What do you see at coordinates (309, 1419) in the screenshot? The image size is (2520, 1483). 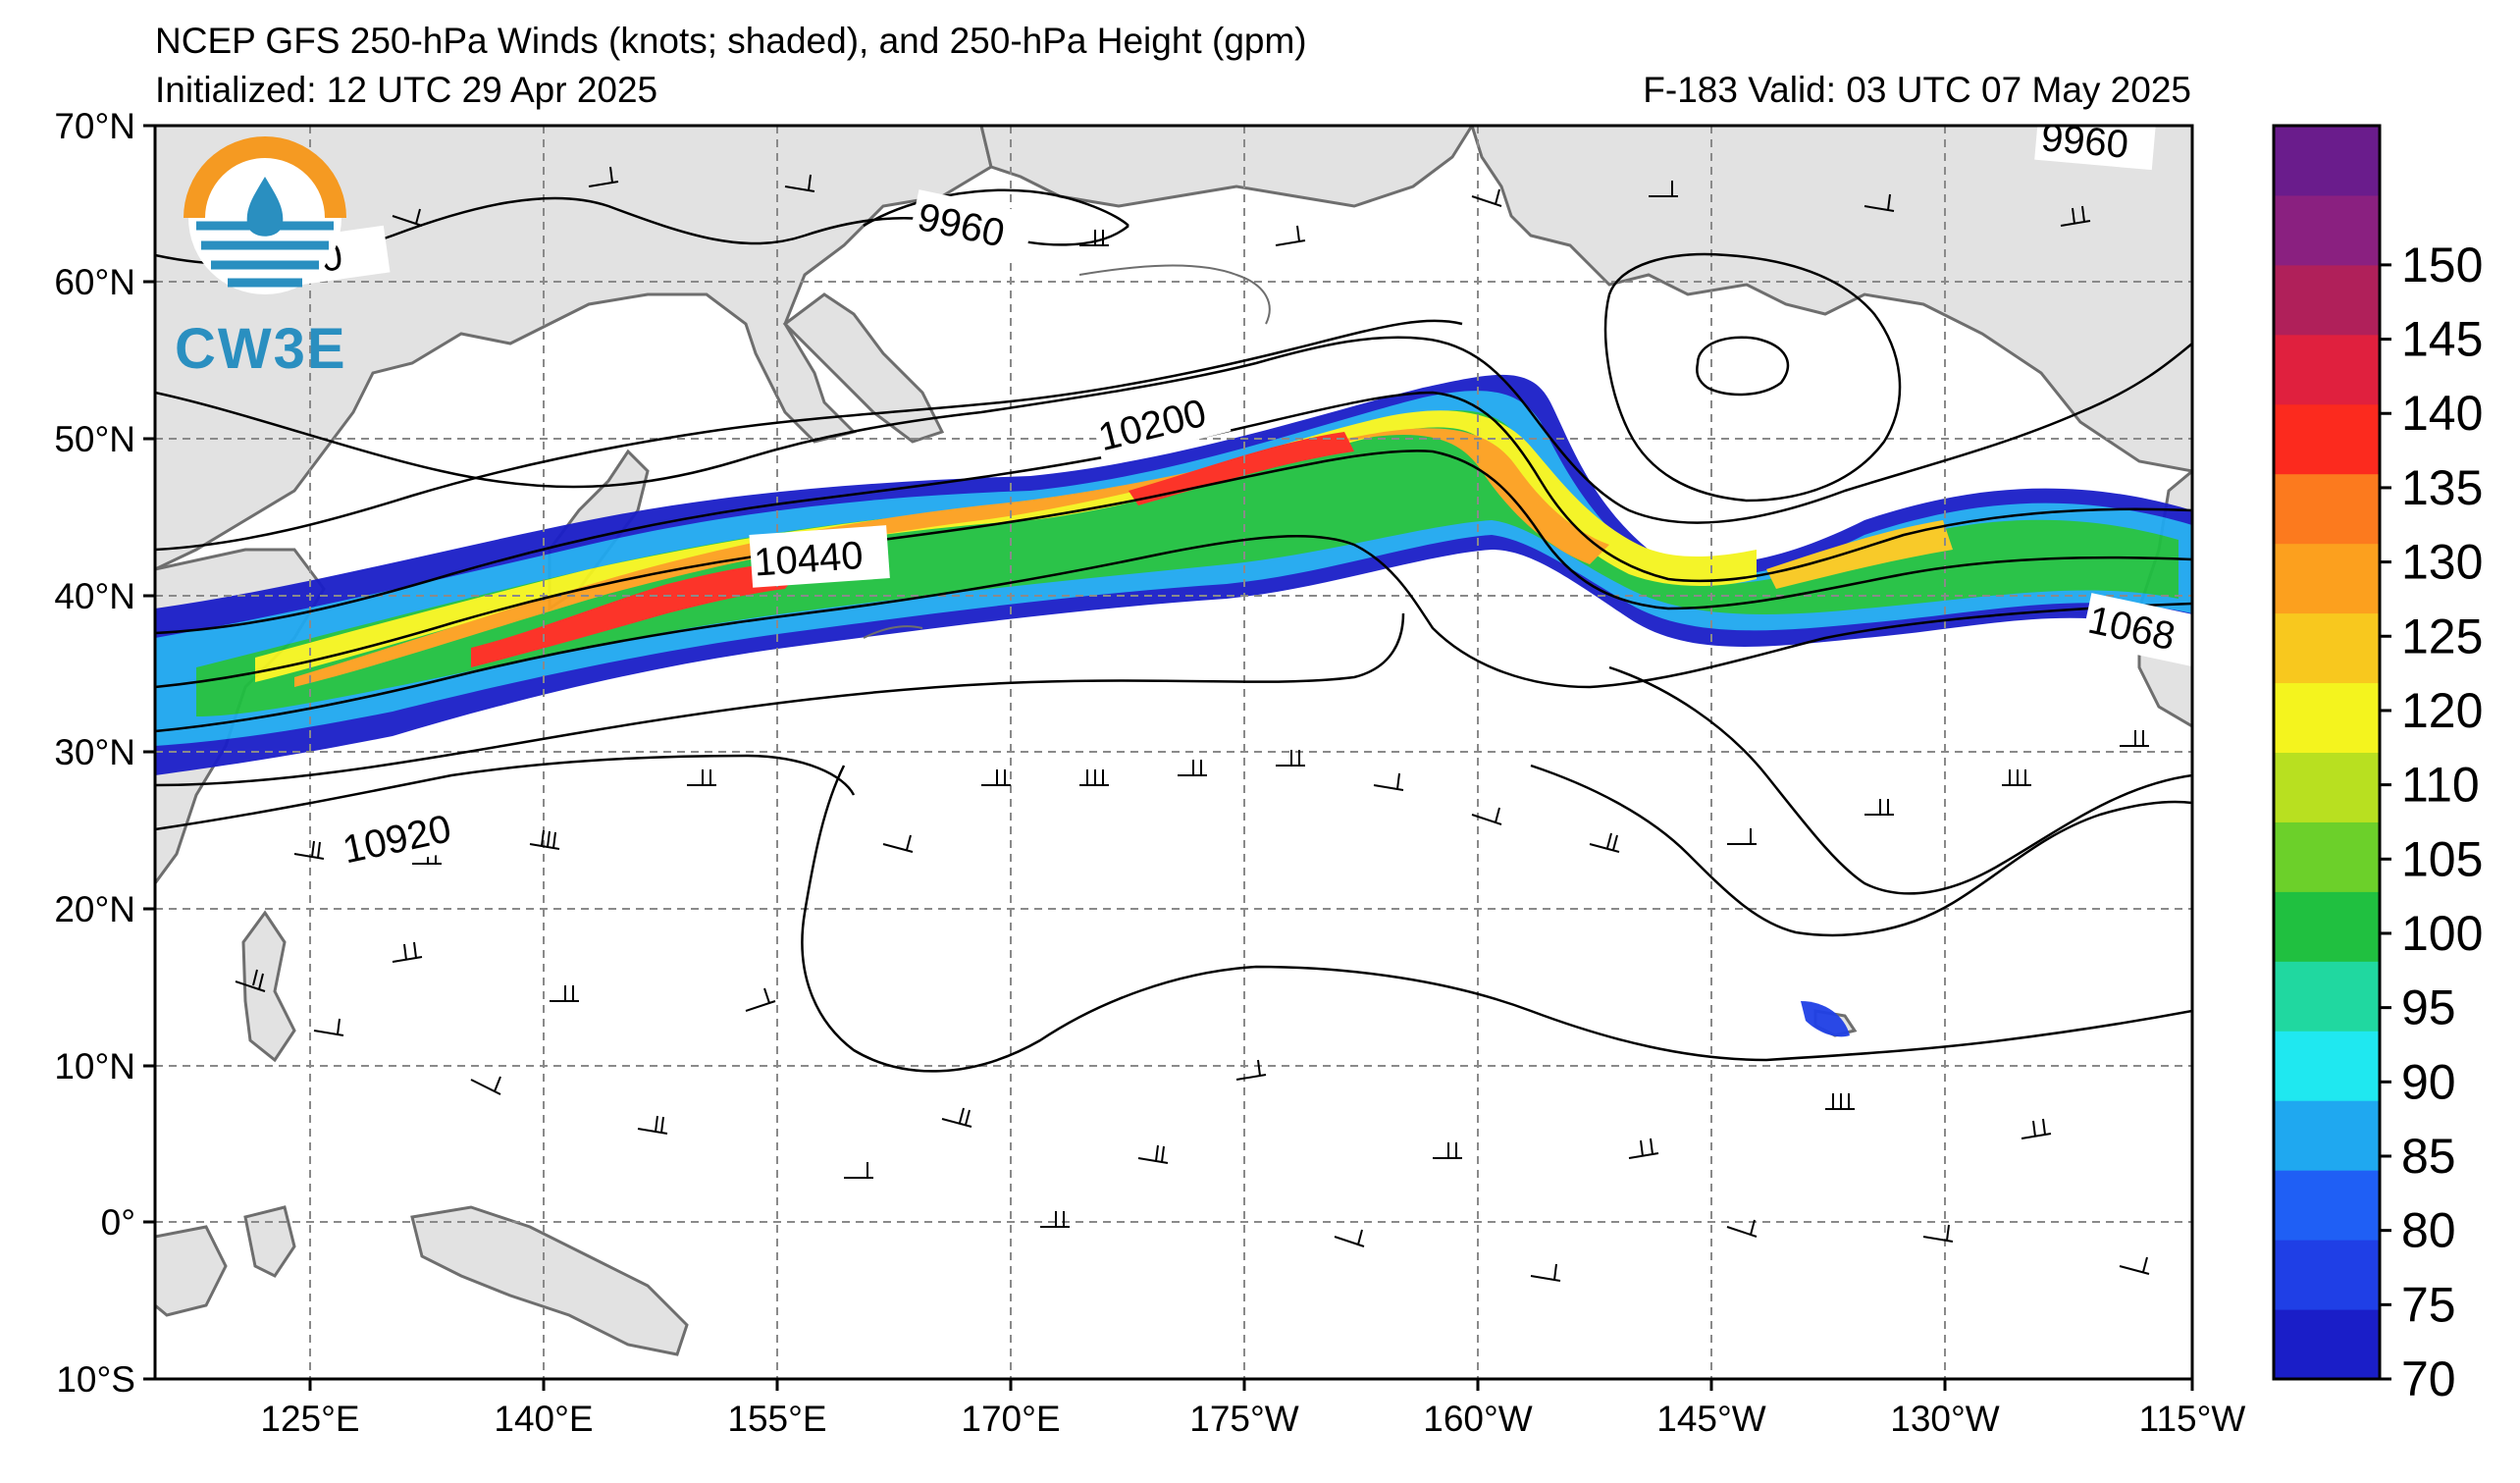 I see `lon-label: 125°E` at bounding box center [309, 1419].